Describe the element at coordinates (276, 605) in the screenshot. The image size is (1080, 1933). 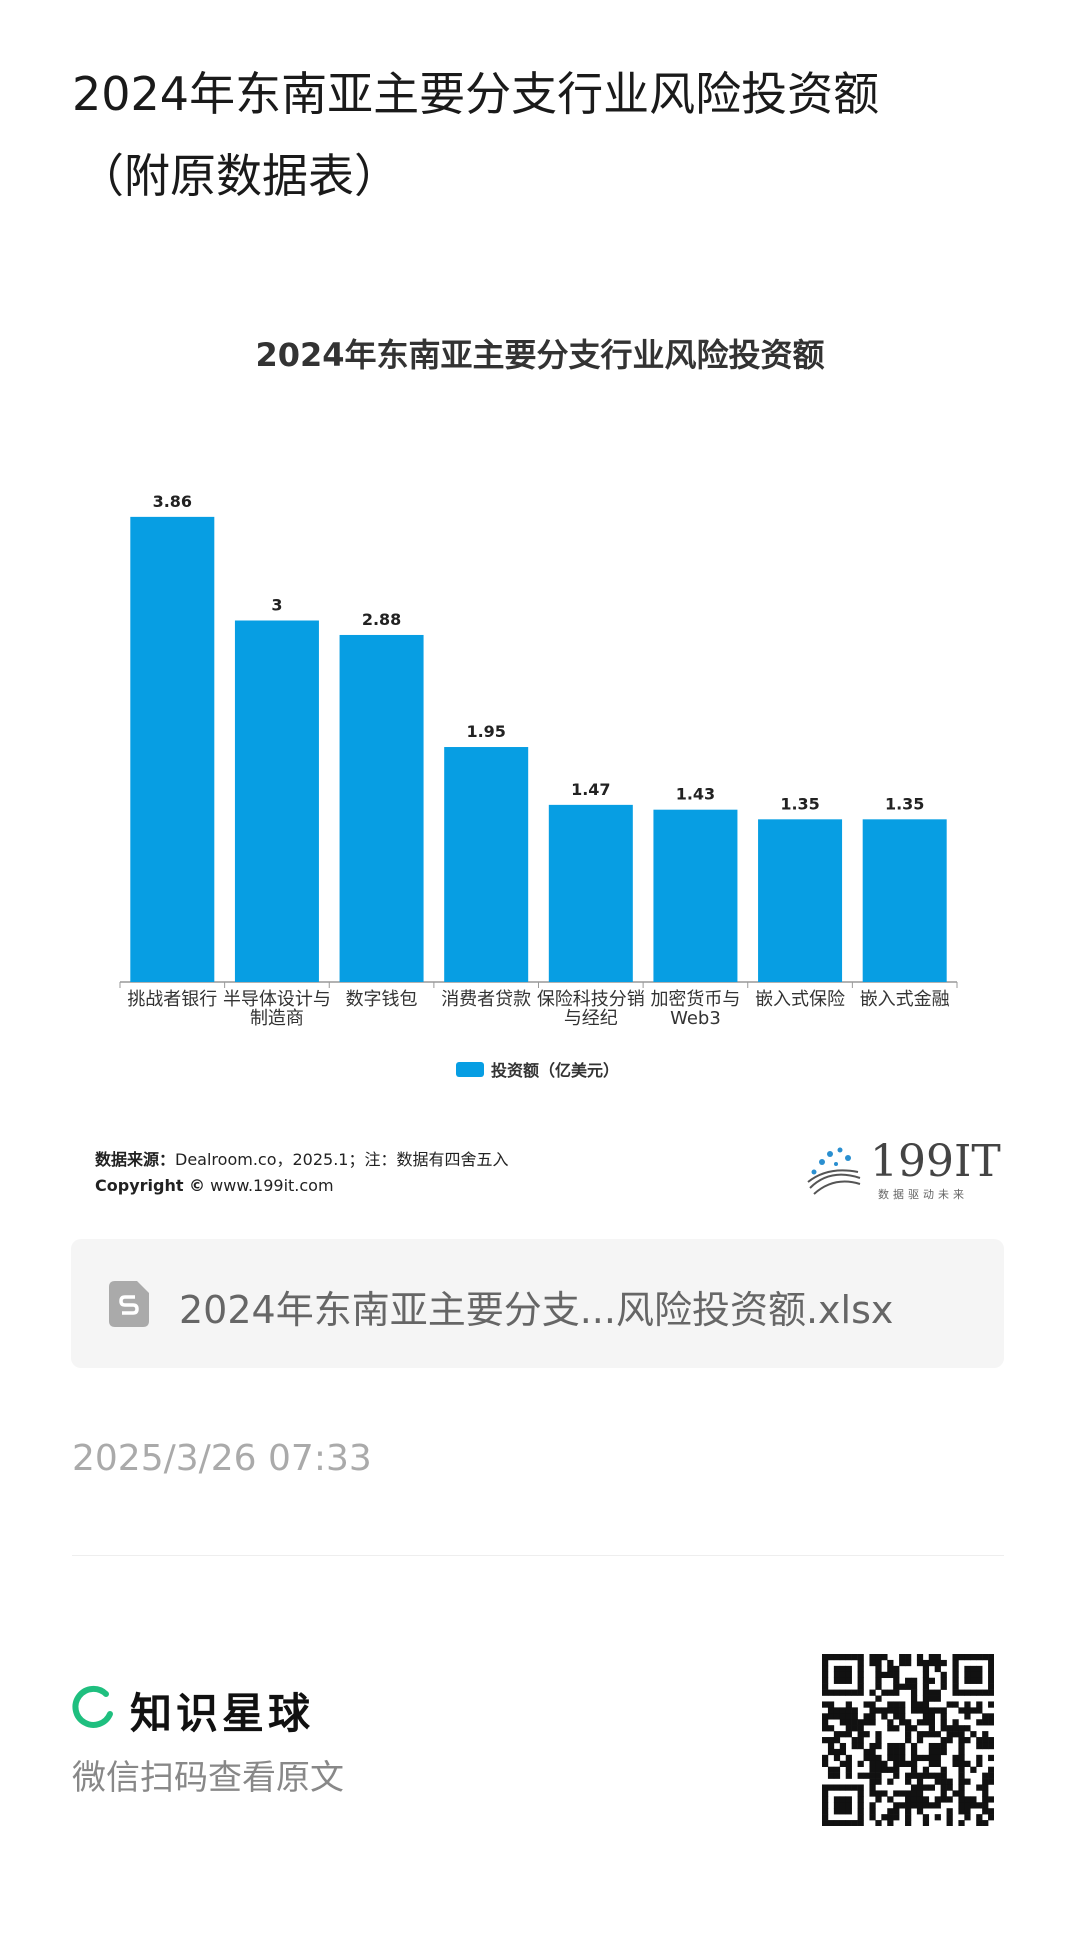
I see `data-label: 3` at that location.